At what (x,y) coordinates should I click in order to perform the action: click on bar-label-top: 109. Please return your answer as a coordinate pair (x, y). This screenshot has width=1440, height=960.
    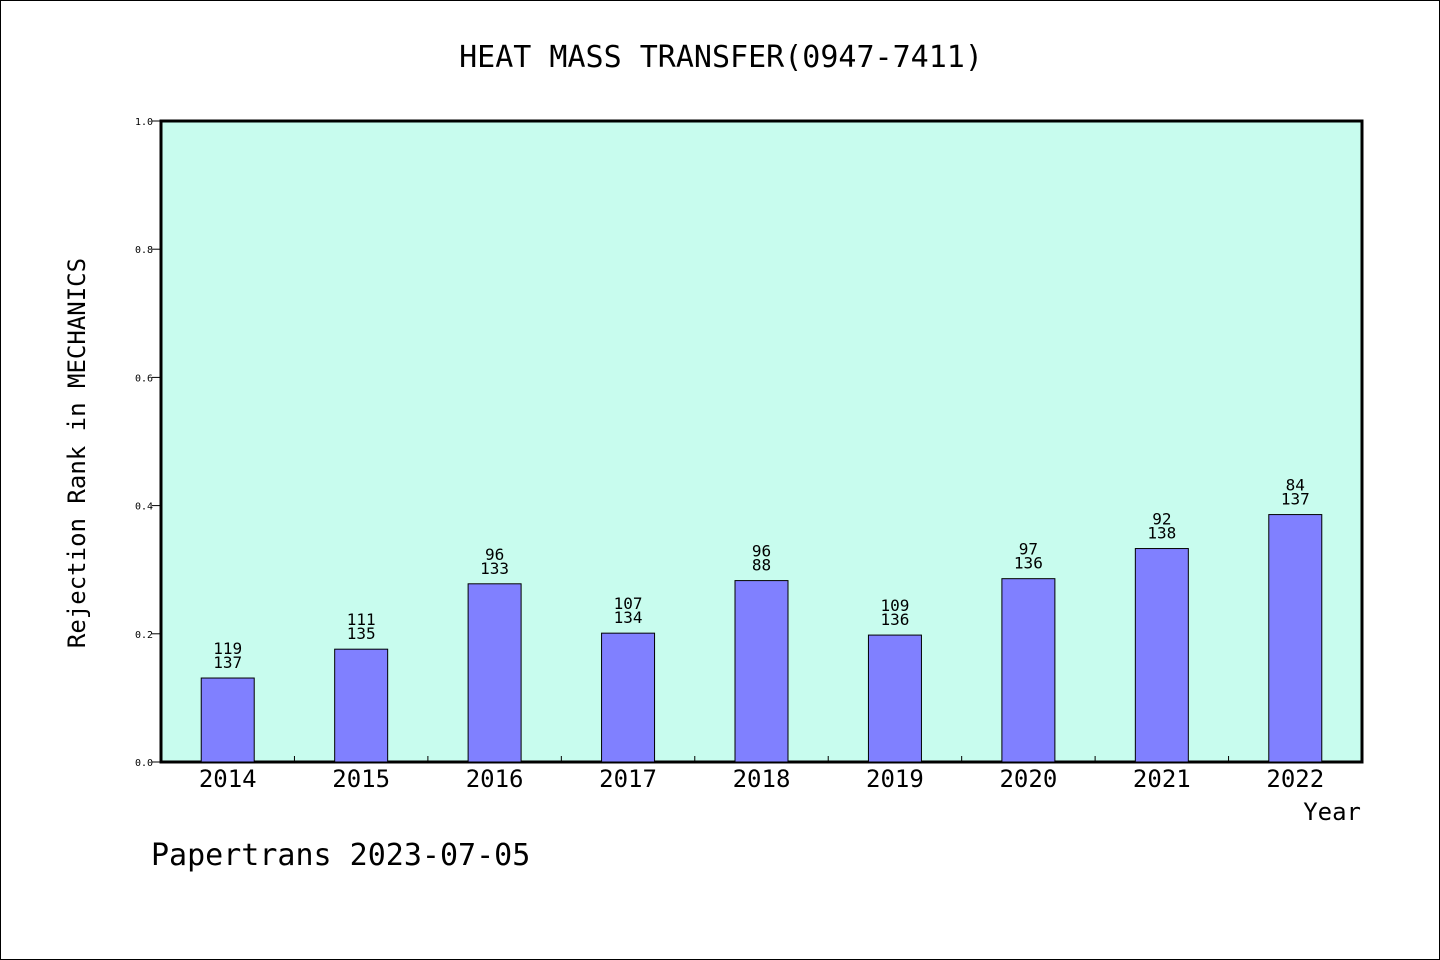
    Looking at the image, I should click on (894, 605).